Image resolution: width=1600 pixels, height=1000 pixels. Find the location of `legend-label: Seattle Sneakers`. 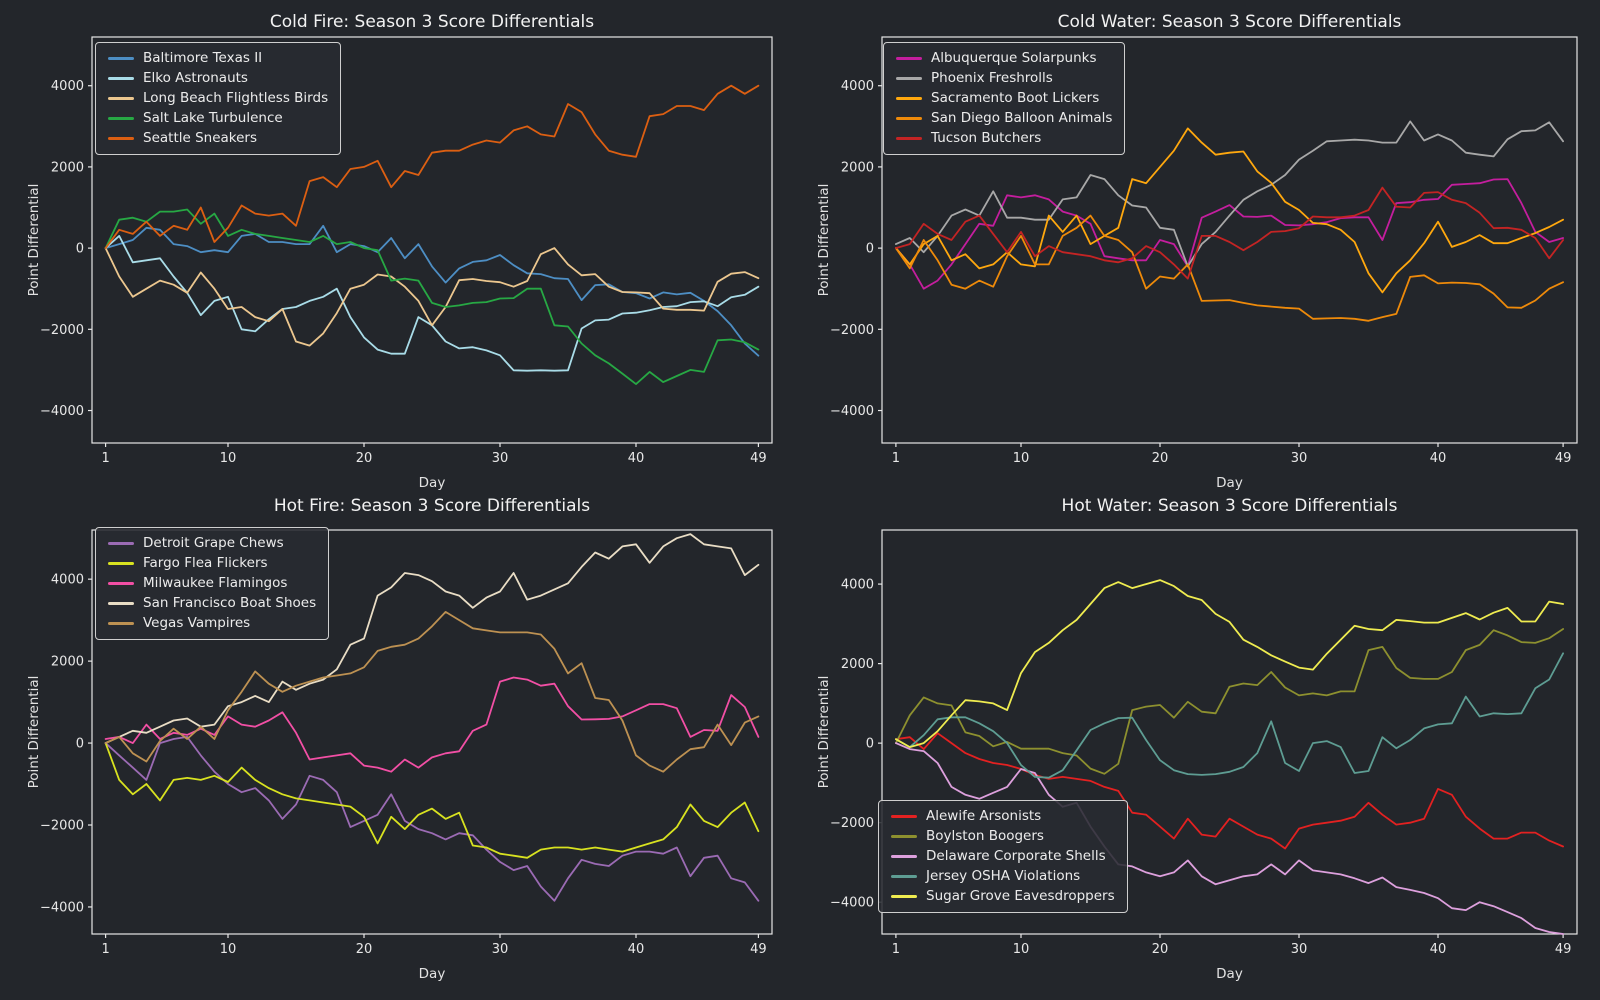

legend-label: Seattle Sneakers is located at coordinates (200, 138).